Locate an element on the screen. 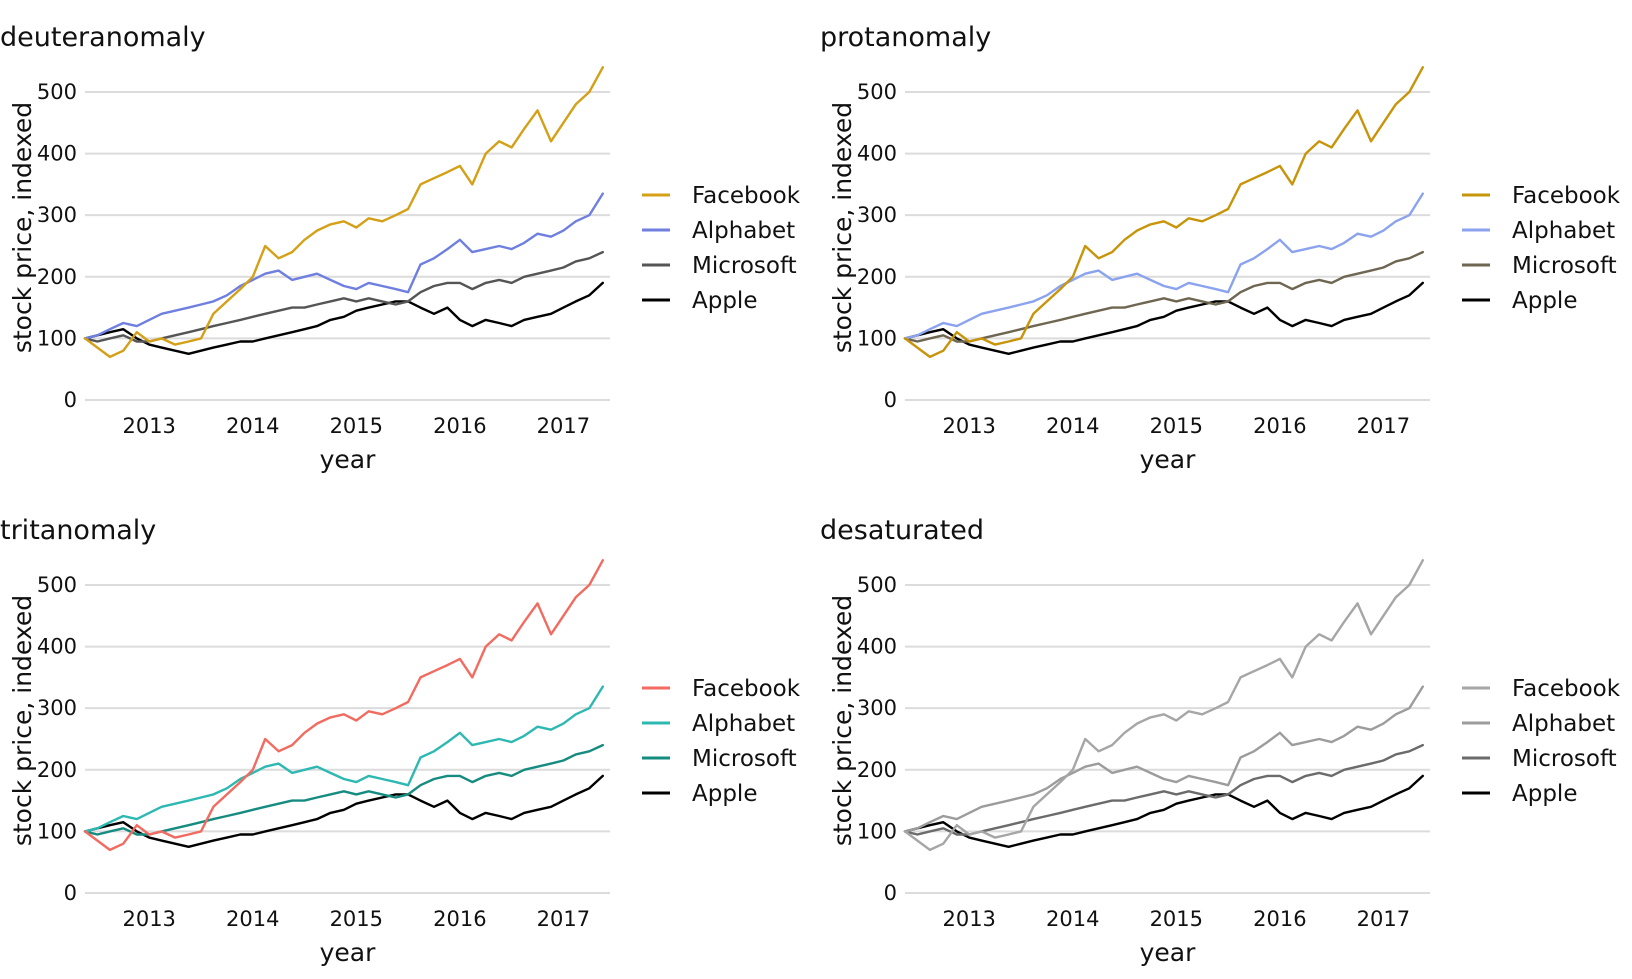  chart-title: protanomaly is located at coordinates (905, 37).